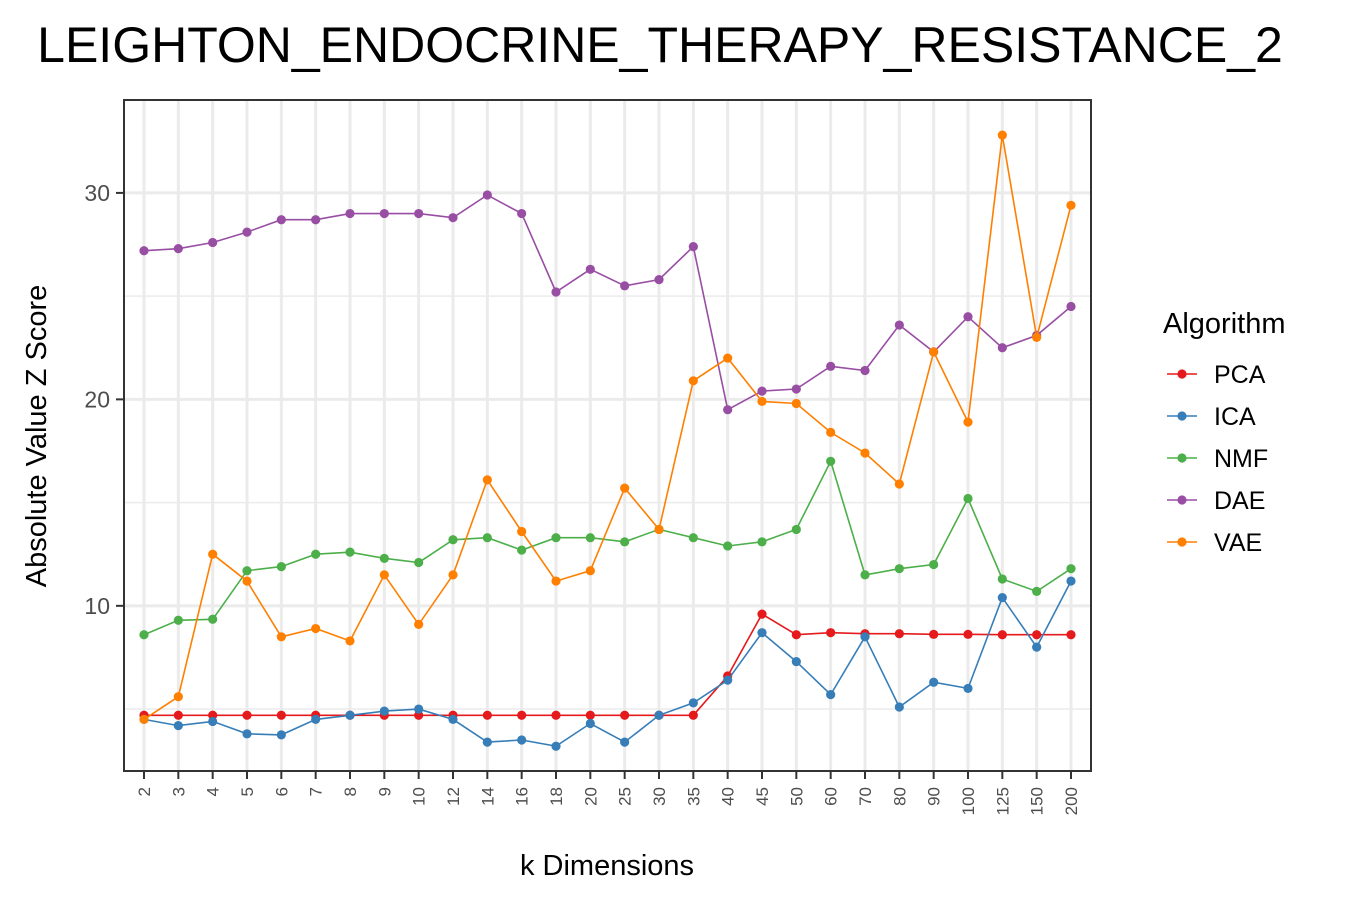 Image resolution: width=1350 pixels, height=905 pixels. What do you see at coordinates (522, 796) in the screenshot?
I see `x-tick-label: 16` at bounding box center [522, 796].